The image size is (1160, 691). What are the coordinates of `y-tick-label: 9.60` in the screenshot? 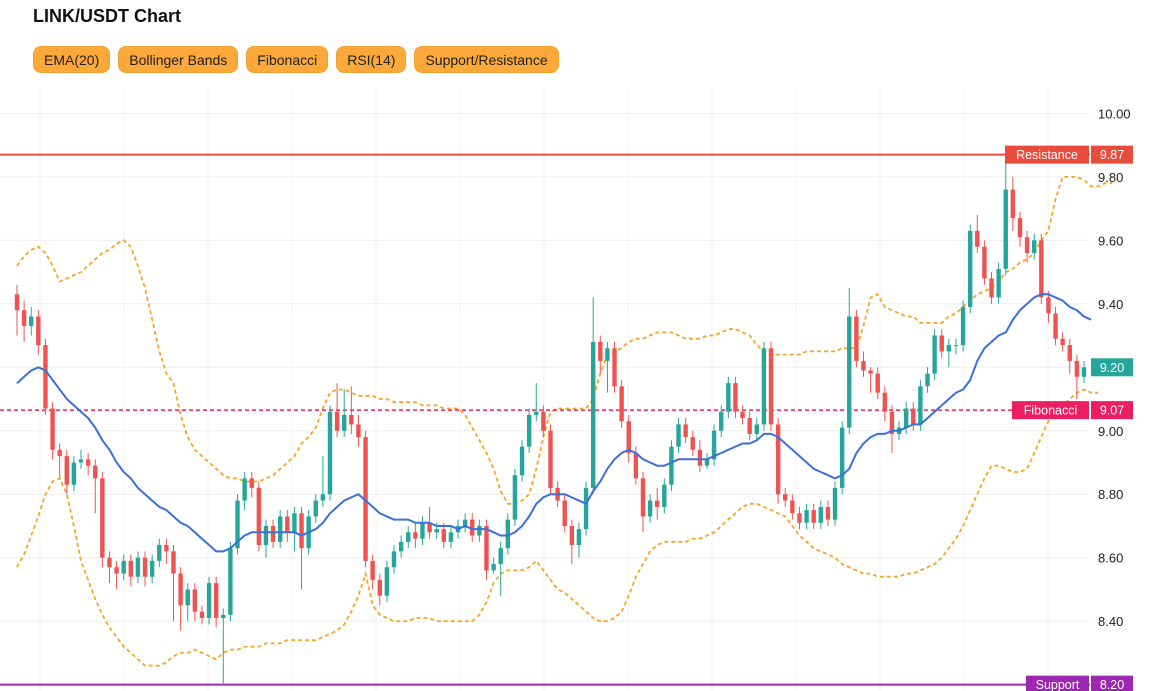 It's located at (1110, 240).